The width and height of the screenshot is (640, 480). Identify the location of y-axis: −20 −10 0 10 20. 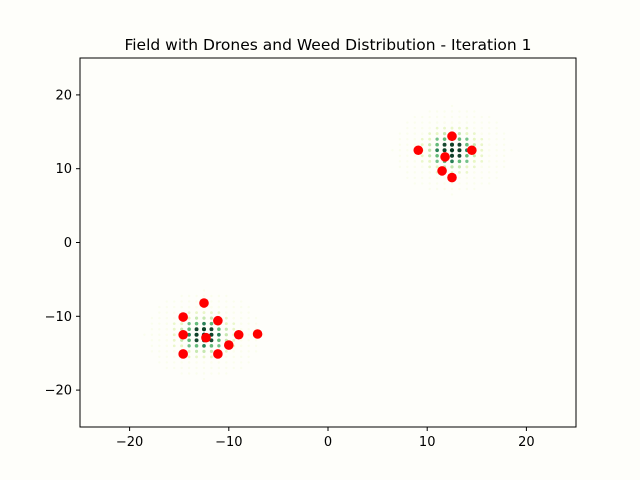
(62, 243).